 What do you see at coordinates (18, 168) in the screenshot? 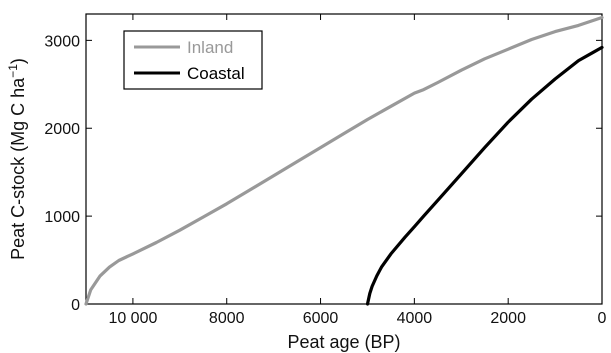
I see `y-axis-title-main: Peat C-stock (Mg C ha` at bounding box center [18, 168].